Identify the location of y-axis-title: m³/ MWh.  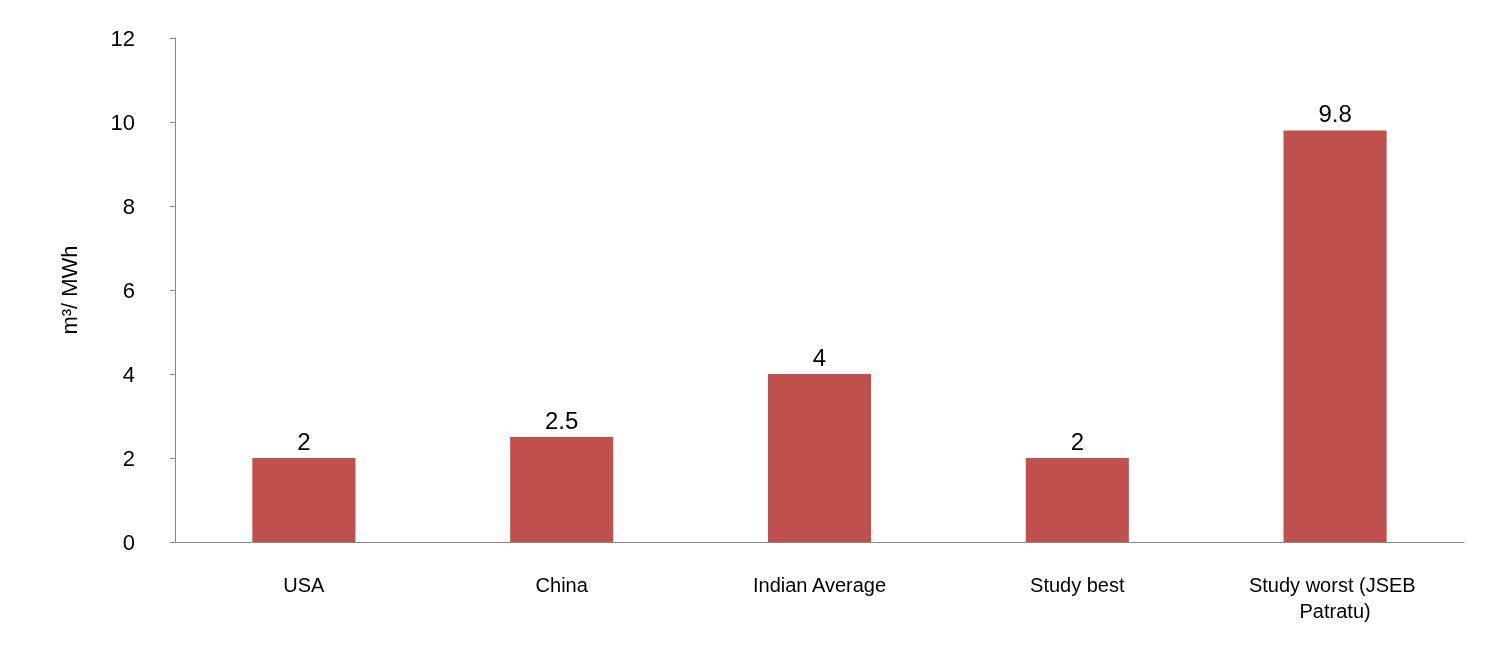
(69, 290).